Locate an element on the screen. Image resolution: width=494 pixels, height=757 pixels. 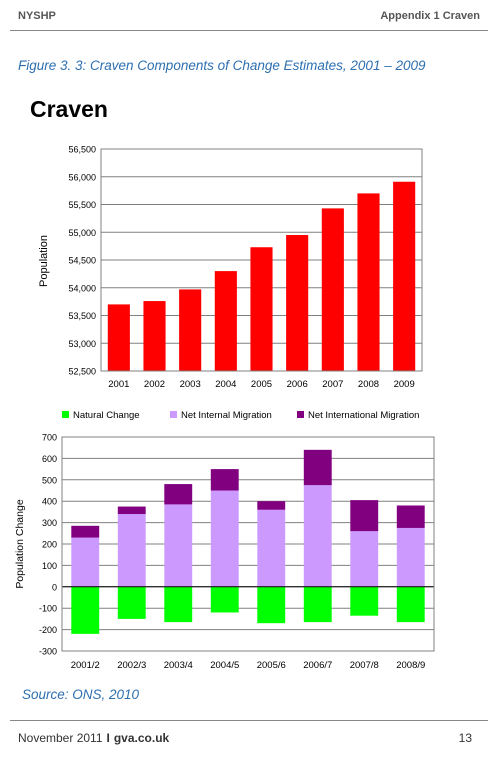
chart1-y-tick-label: 55,500 is located at coordinates (82, 205).